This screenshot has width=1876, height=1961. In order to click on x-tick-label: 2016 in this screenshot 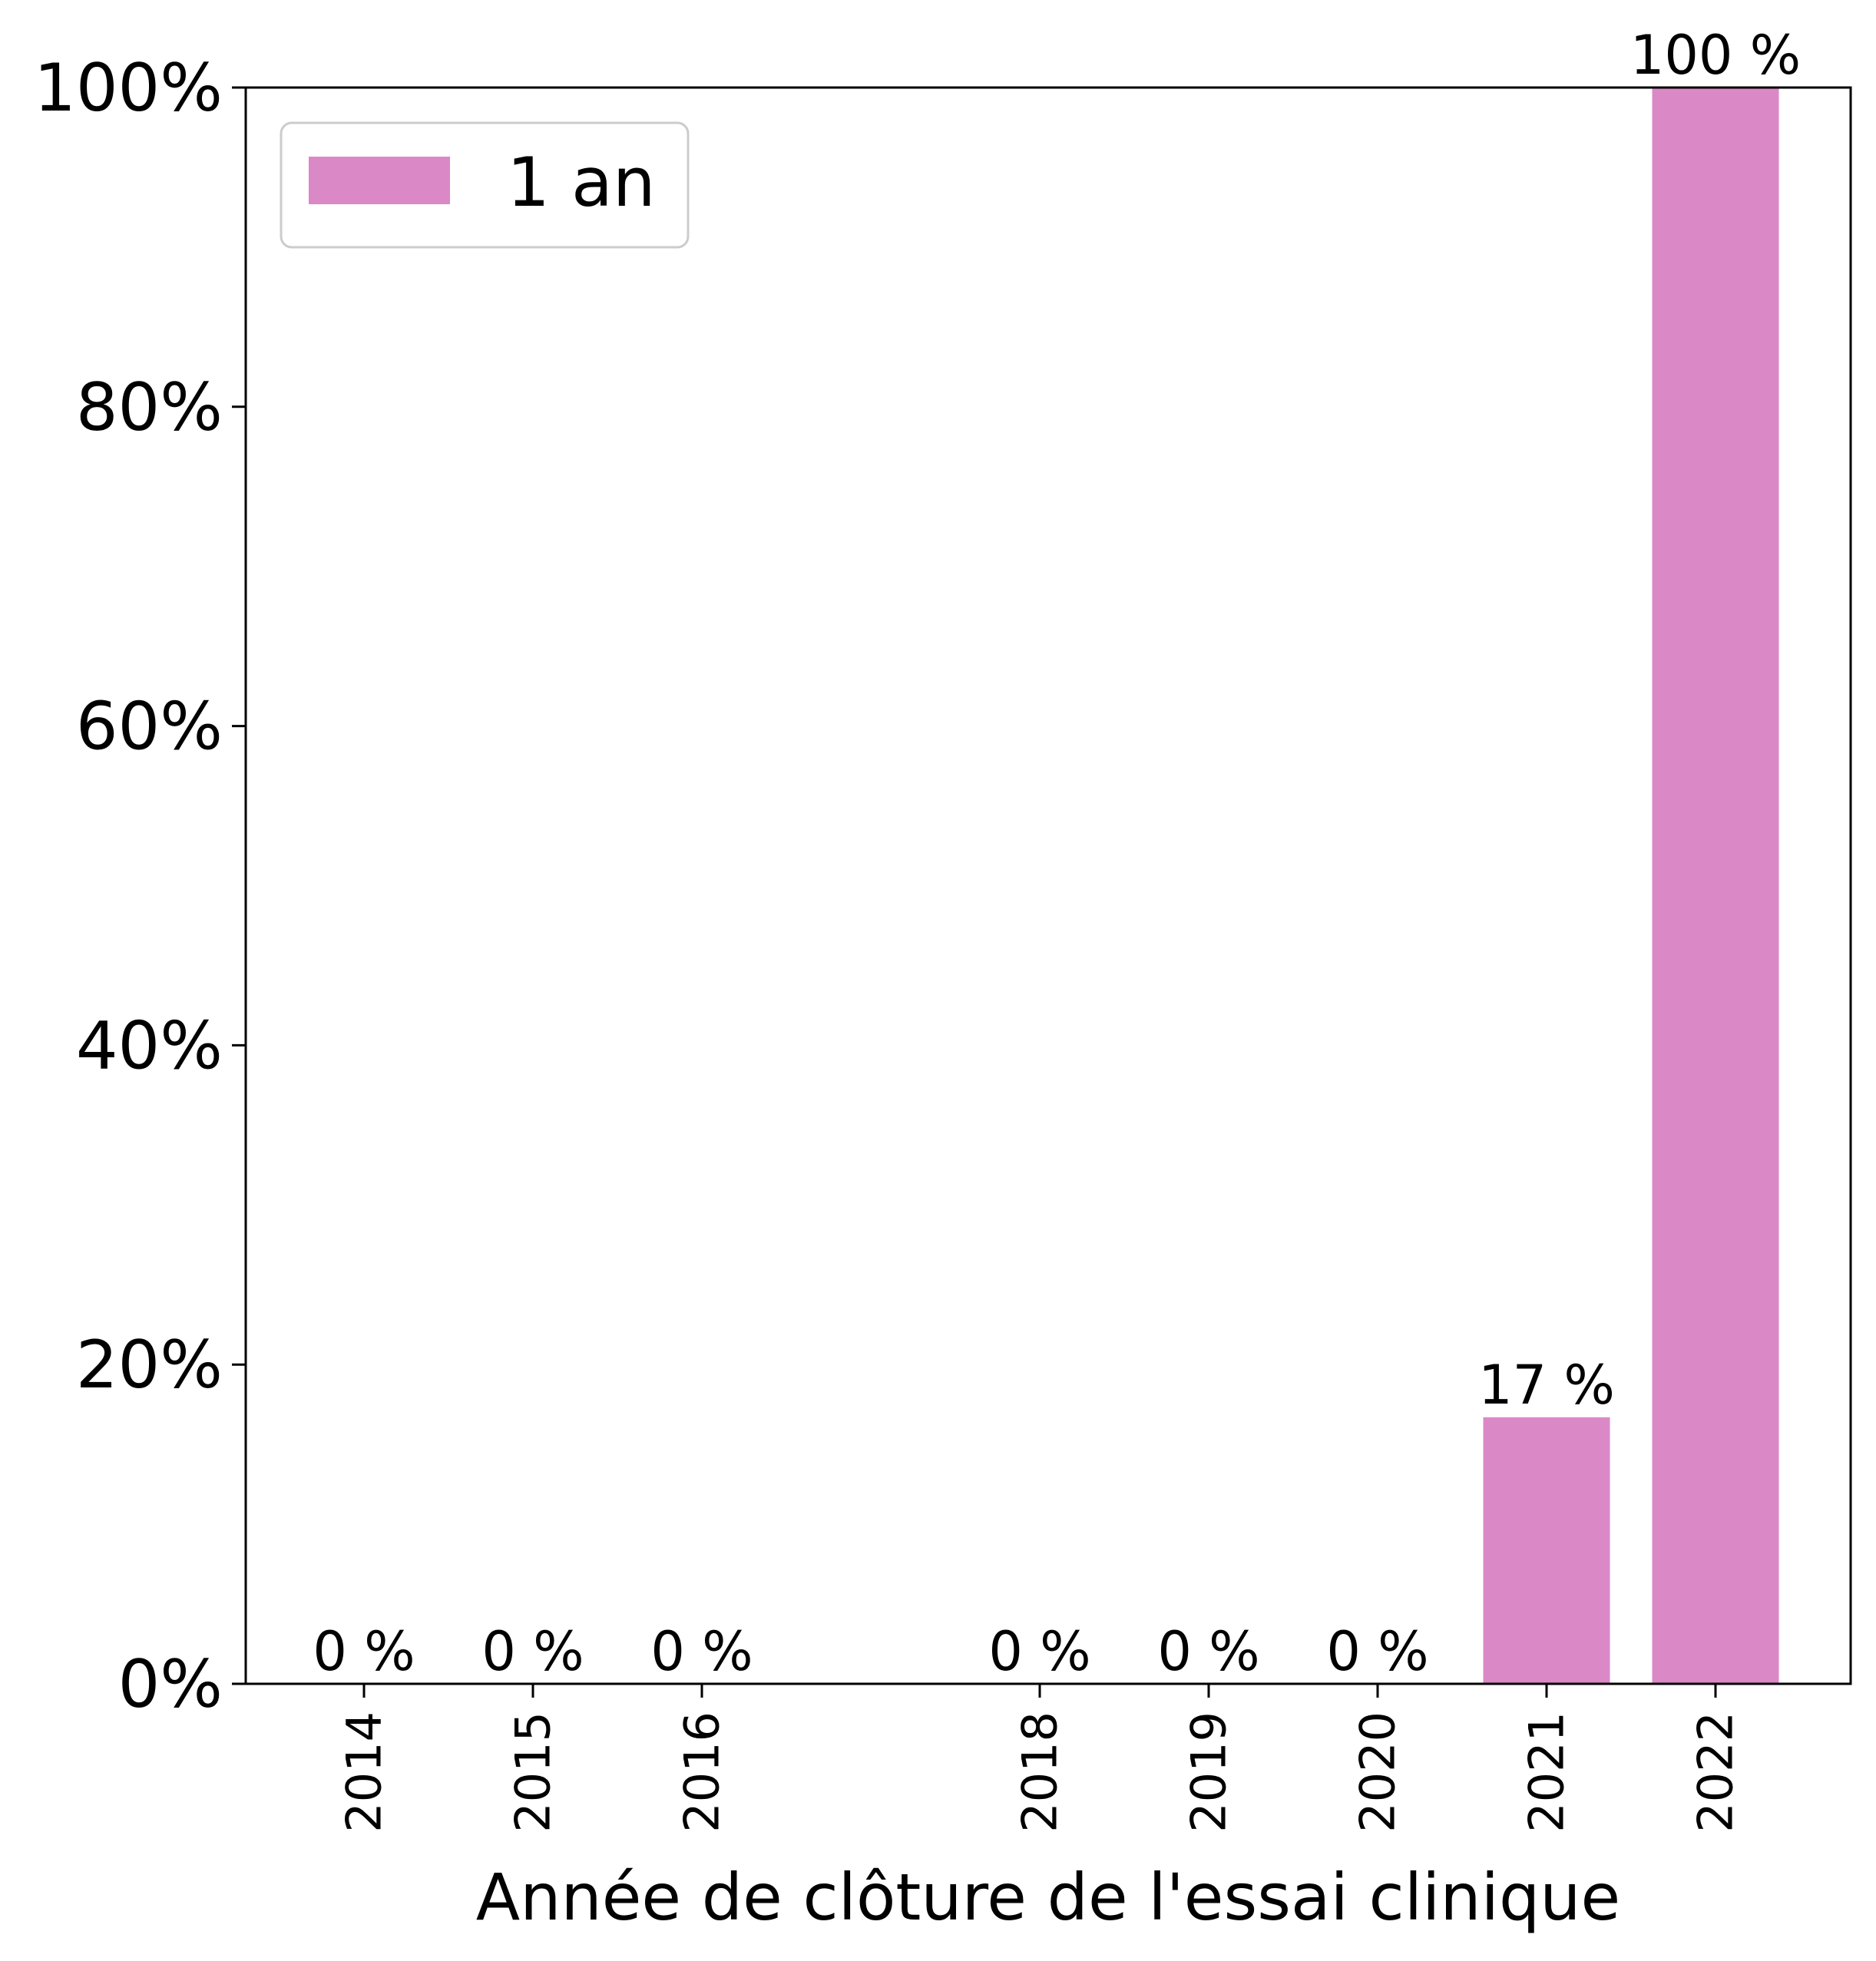, I will do `click(702, 1772)`.